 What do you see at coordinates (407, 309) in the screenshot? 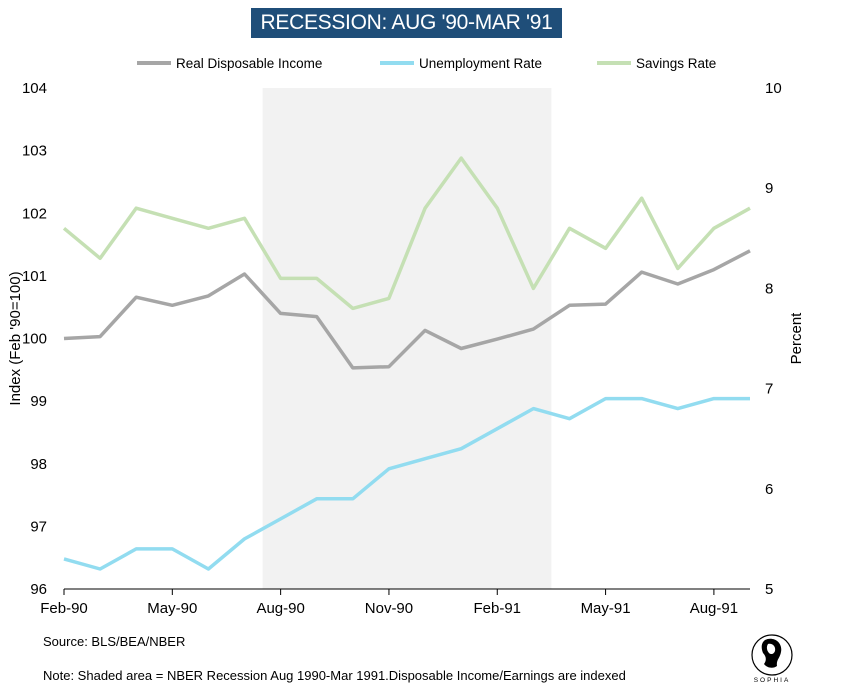
I see `series-line-real-disposable-income` at bounding box center [407, 309].